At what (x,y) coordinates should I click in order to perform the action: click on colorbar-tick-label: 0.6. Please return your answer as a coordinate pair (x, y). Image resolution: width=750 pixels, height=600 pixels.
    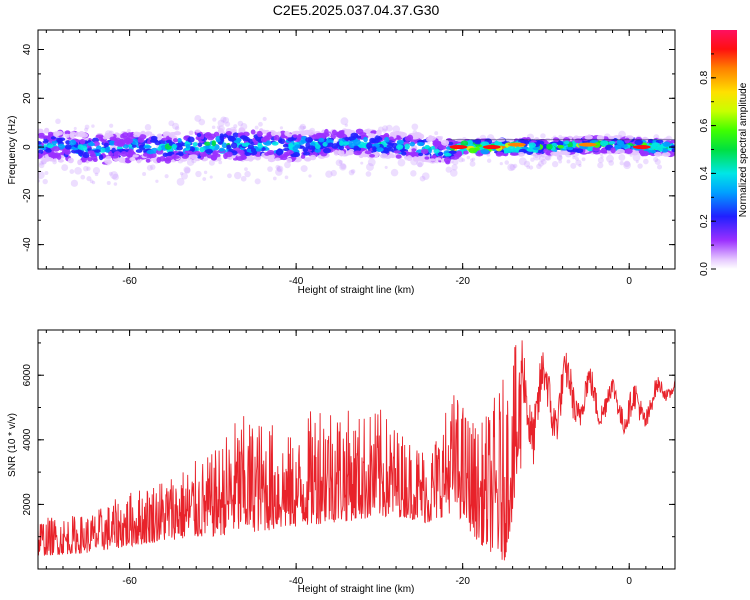
    Looking at the image, I should click on (704, 125).